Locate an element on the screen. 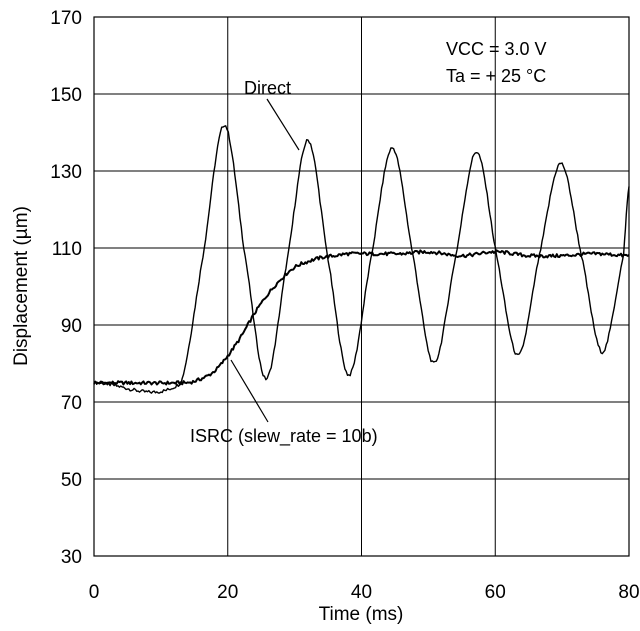 The image size is (640, 631). x-tick-label: 40 is located at coordinates (361, 592).